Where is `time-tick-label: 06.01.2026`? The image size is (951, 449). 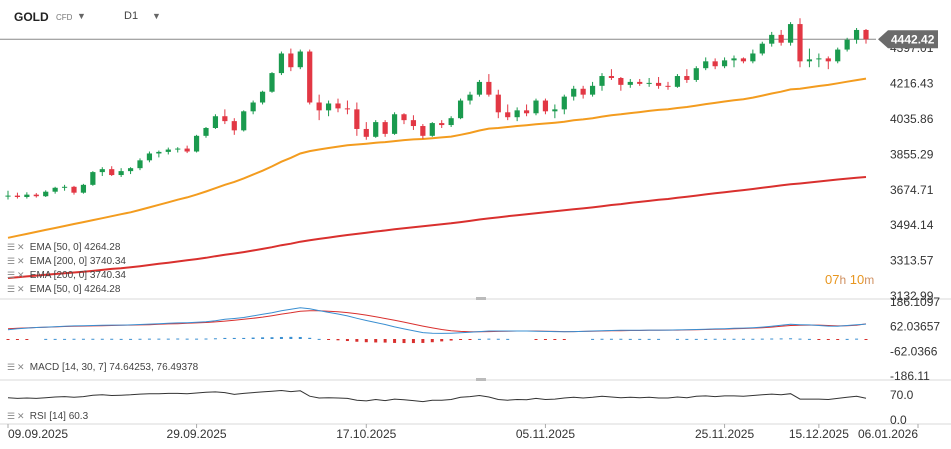 time-tick-label: 06.01.2026 is located at coordinates (888, 434).